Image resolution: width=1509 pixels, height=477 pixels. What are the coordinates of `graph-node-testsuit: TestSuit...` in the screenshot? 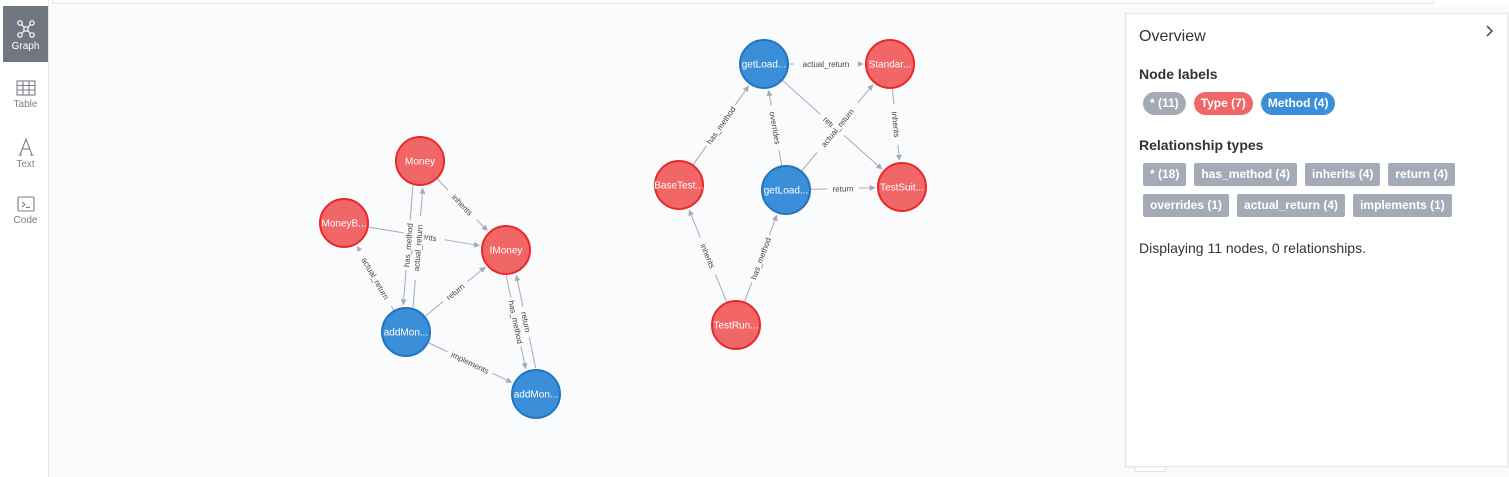 It's located at (902, 187).